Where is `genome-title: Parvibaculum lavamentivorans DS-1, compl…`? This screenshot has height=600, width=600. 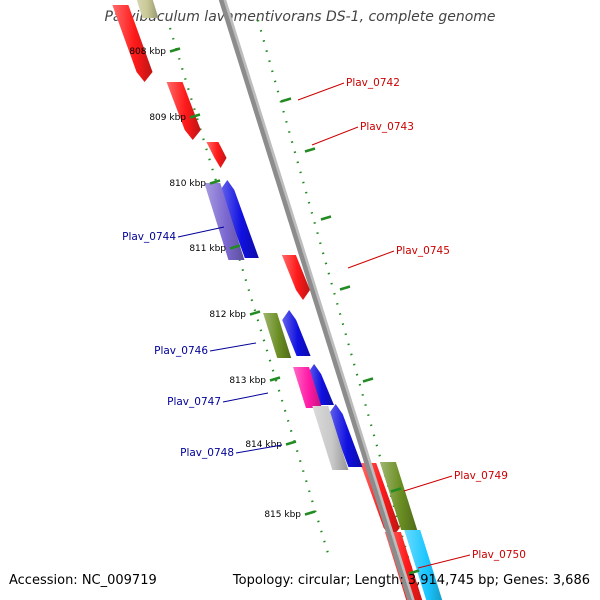
genome-title: Parvibaculum lavamentivorans DS-1, compl… is located at coordinates (300, 17).